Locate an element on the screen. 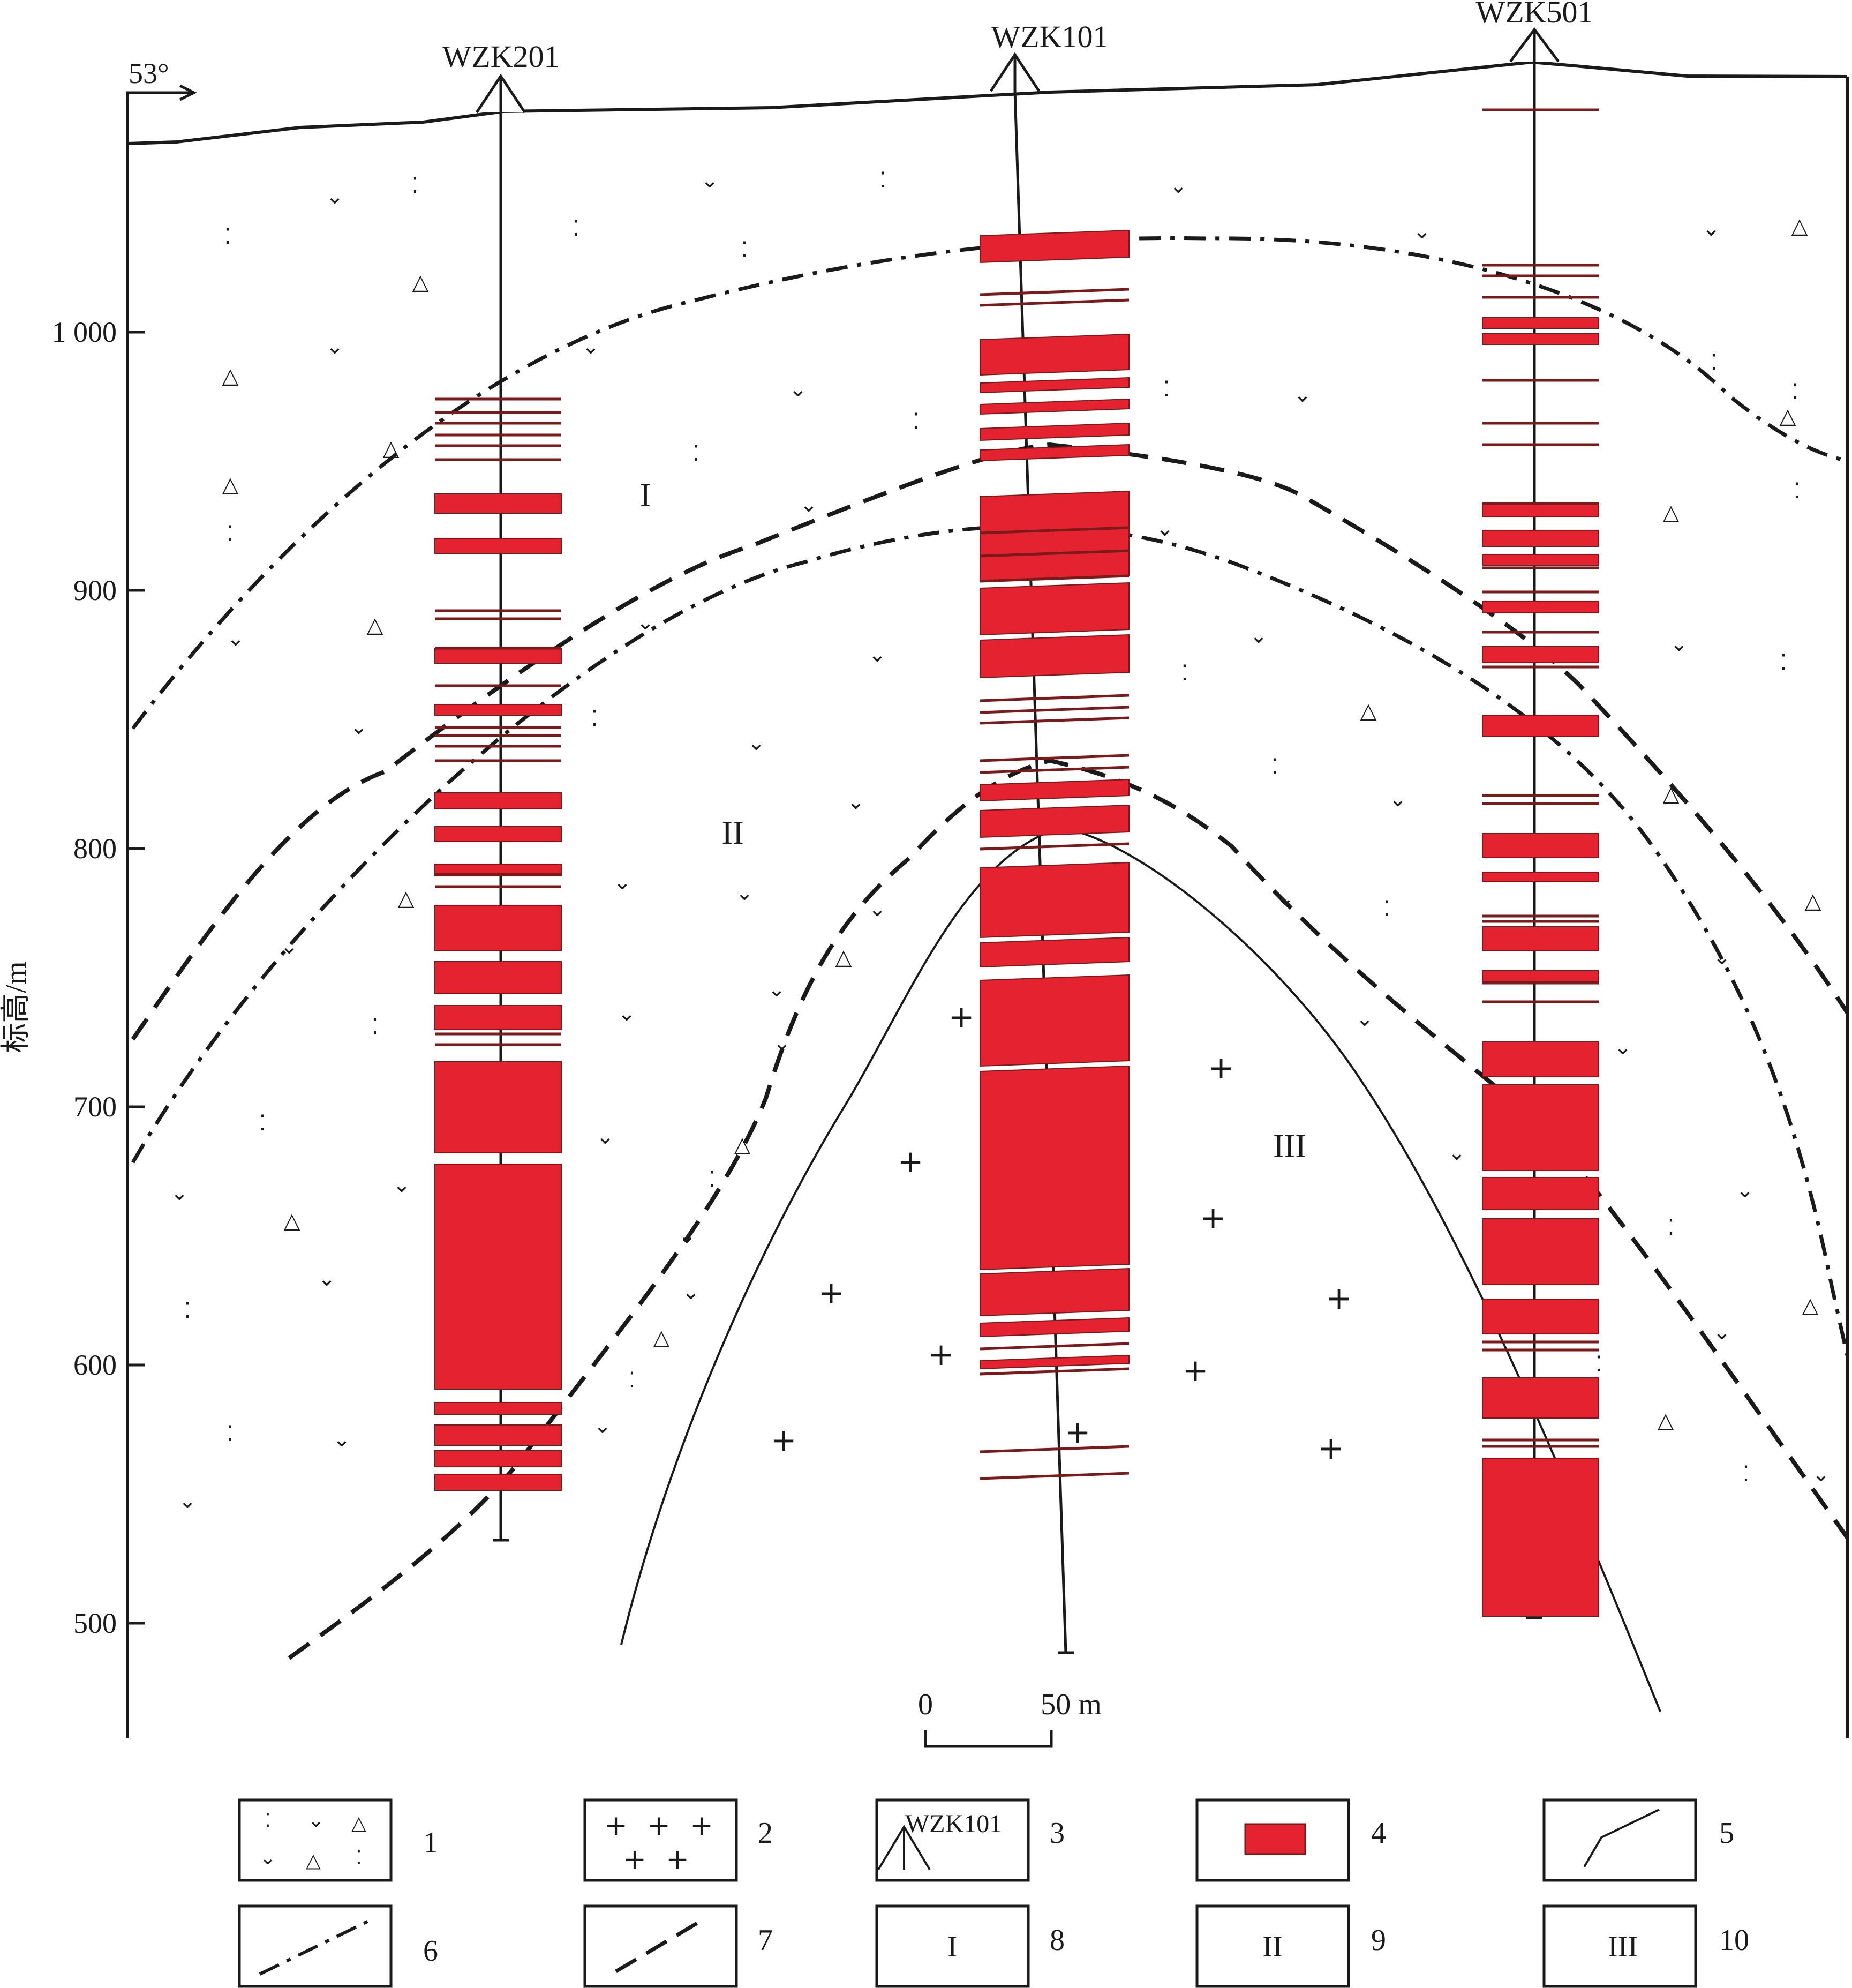  axis-tick-label: 500 is located at coordinates (95, 1623).